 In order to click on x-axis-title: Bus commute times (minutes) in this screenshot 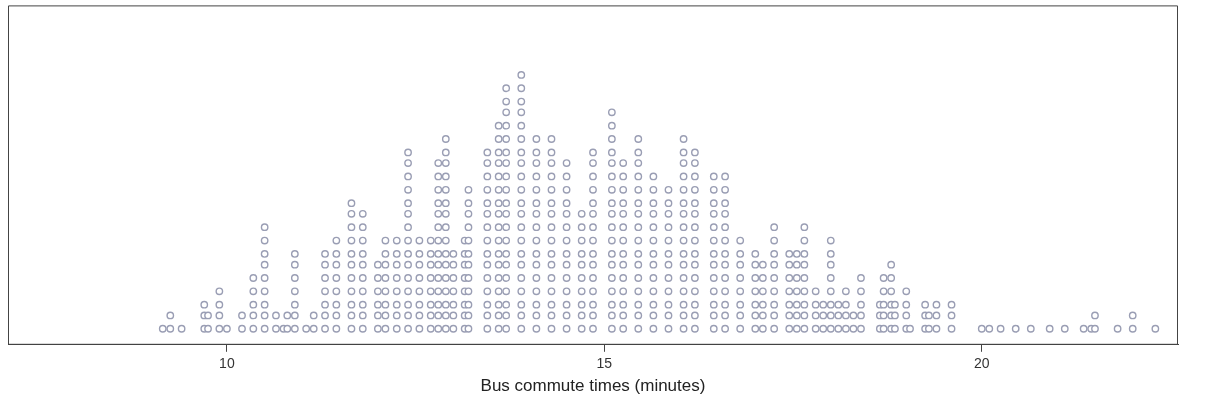, I will do `click(593, 386)`.